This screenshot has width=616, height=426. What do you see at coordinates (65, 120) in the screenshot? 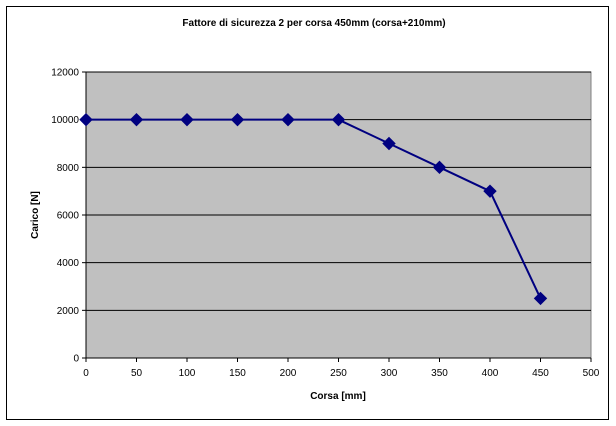
I see `y-tick-label: 10000` at bounding box center [65, 120].